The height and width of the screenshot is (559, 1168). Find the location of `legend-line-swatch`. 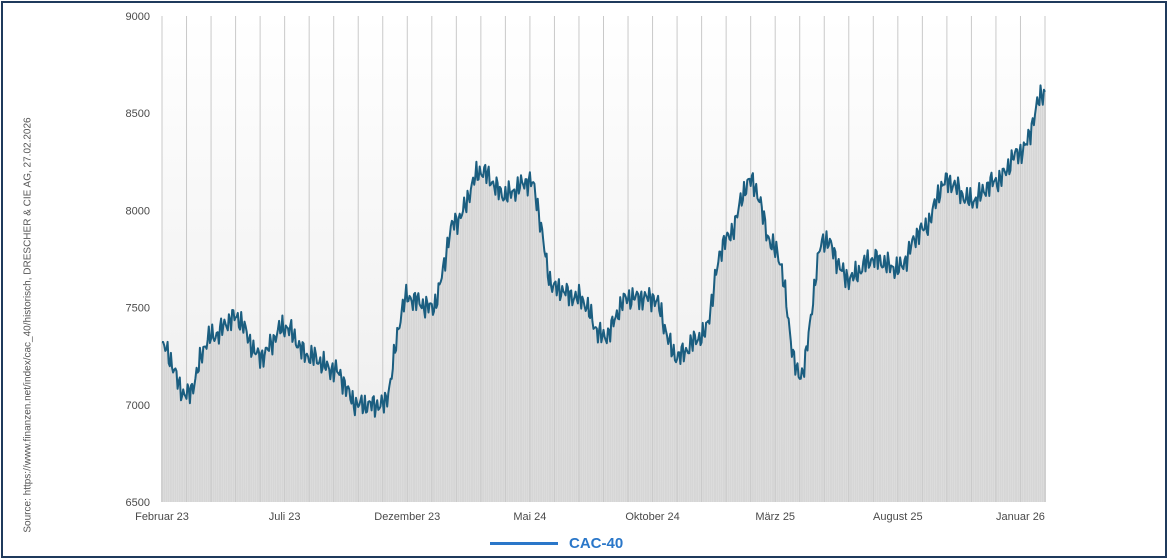

legend-line-swatch is located at coordinates (524, 543).